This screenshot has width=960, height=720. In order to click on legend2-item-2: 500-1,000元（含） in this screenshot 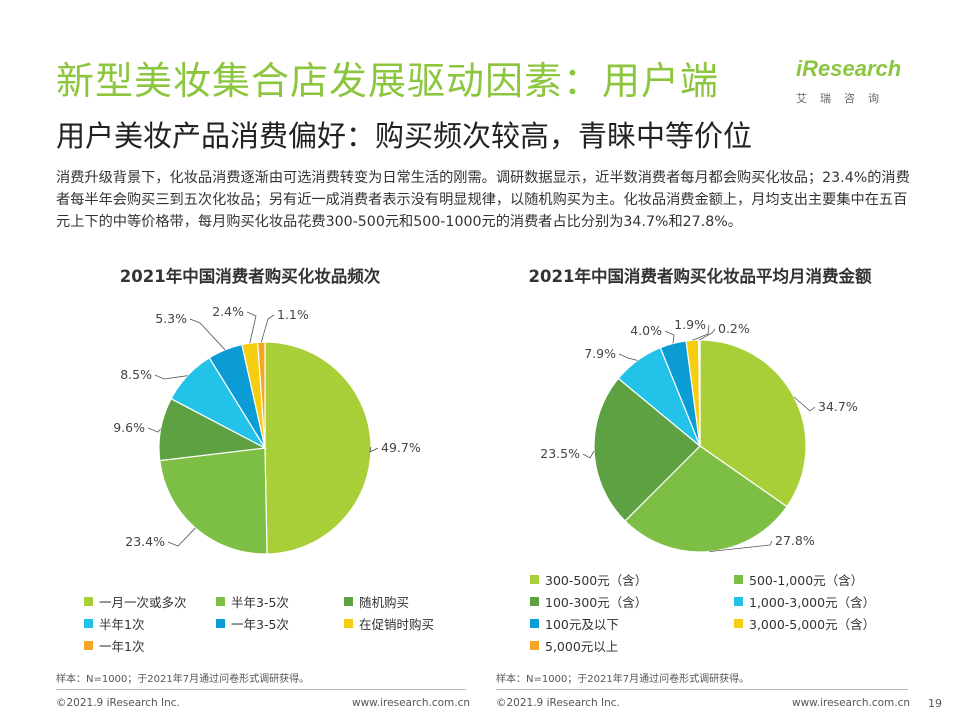, I will do `click(798, 579)`.